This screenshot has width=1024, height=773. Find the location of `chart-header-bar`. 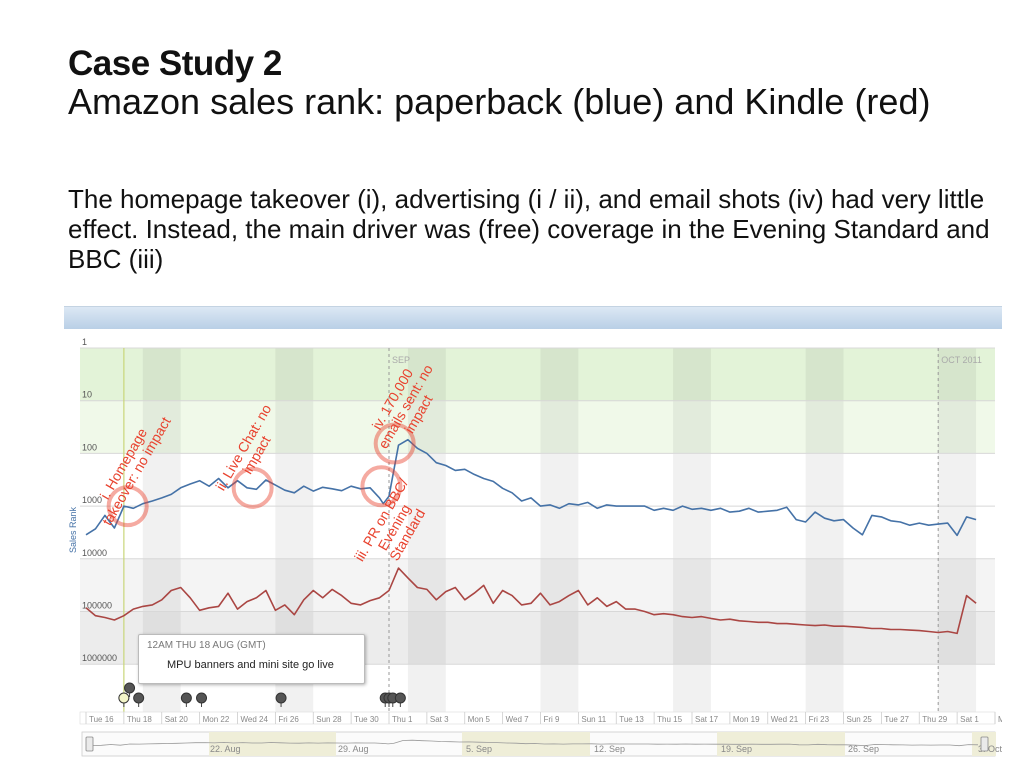

chart-header-bar is located at coordinates (533, 317).